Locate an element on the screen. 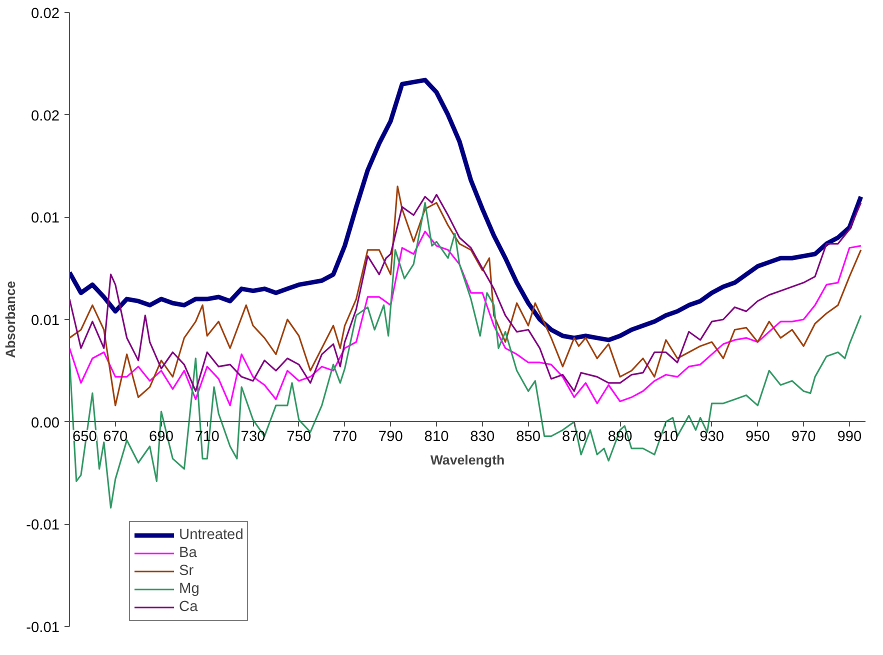 The width and height of the screenshot is (883, 655). y-axis-title: Absorbance is located at coordinates (10, 319).